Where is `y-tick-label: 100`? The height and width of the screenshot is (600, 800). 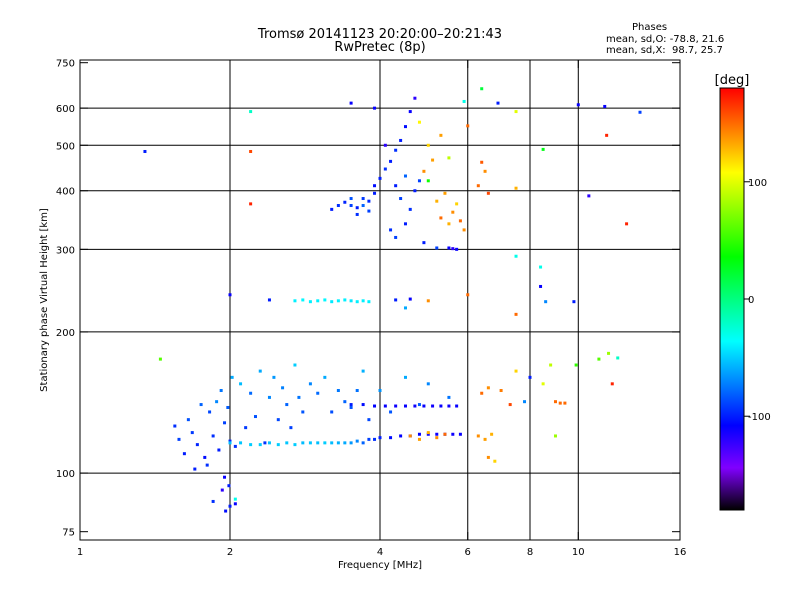
y-tick-label: 100 is located at coordinates (65, 474).